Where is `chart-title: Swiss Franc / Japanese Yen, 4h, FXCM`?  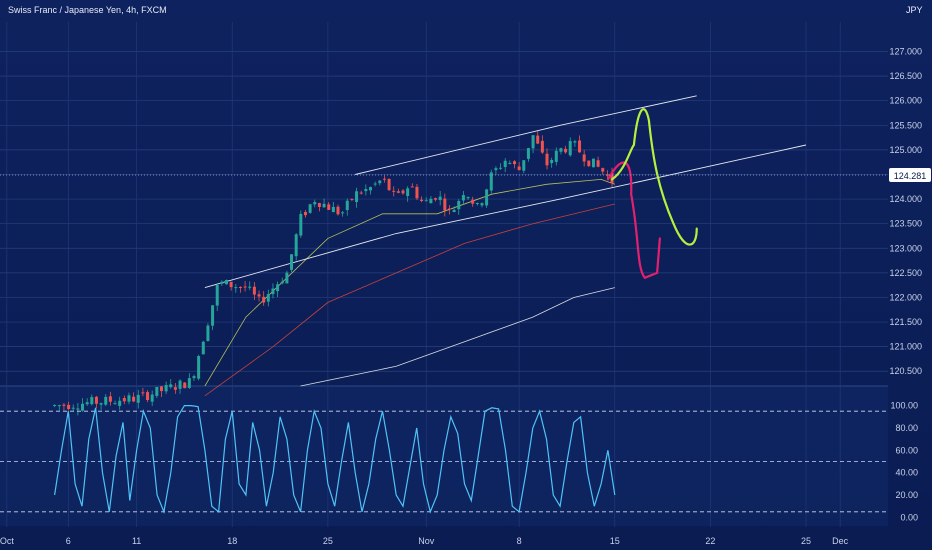 chart-title: Swiss Franc / Japanese Yen, 4h, FXCM is located at coordinates (87, 10).